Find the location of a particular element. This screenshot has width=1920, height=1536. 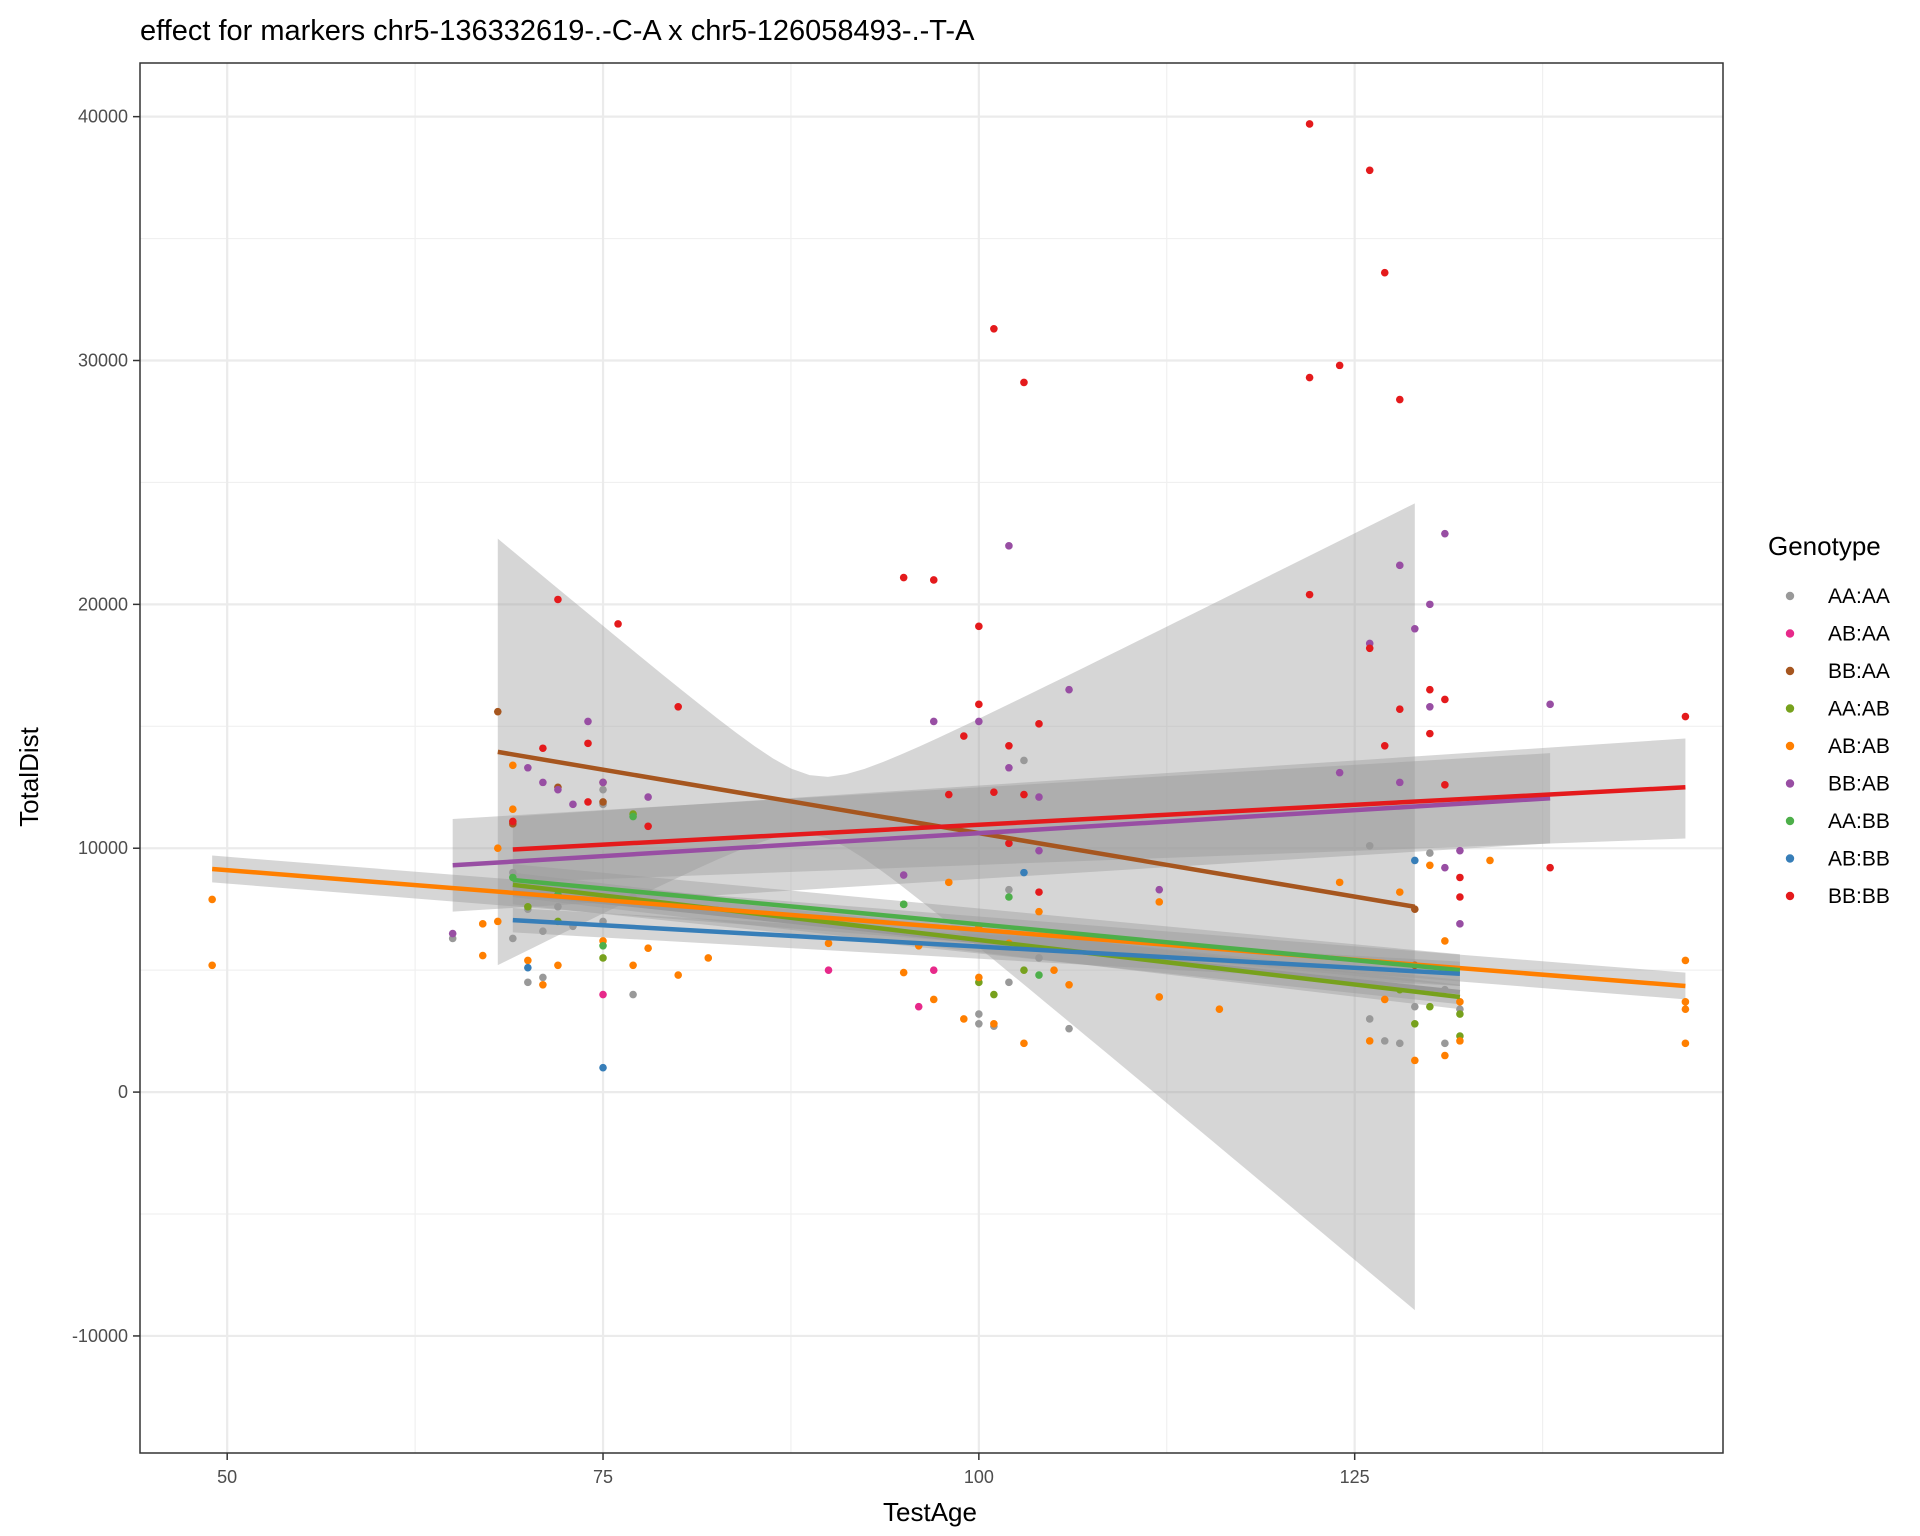

regression-line-aa-bb is located at coordinates (986, 925).